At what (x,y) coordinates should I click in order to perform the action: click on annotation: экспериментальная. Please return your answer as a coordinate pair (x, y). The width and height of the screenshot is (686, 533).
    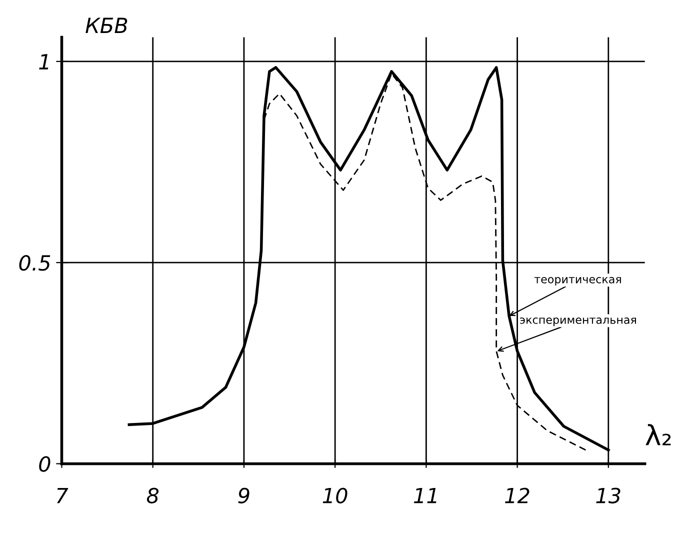
    Looking at the image, I should click on (578, 322).